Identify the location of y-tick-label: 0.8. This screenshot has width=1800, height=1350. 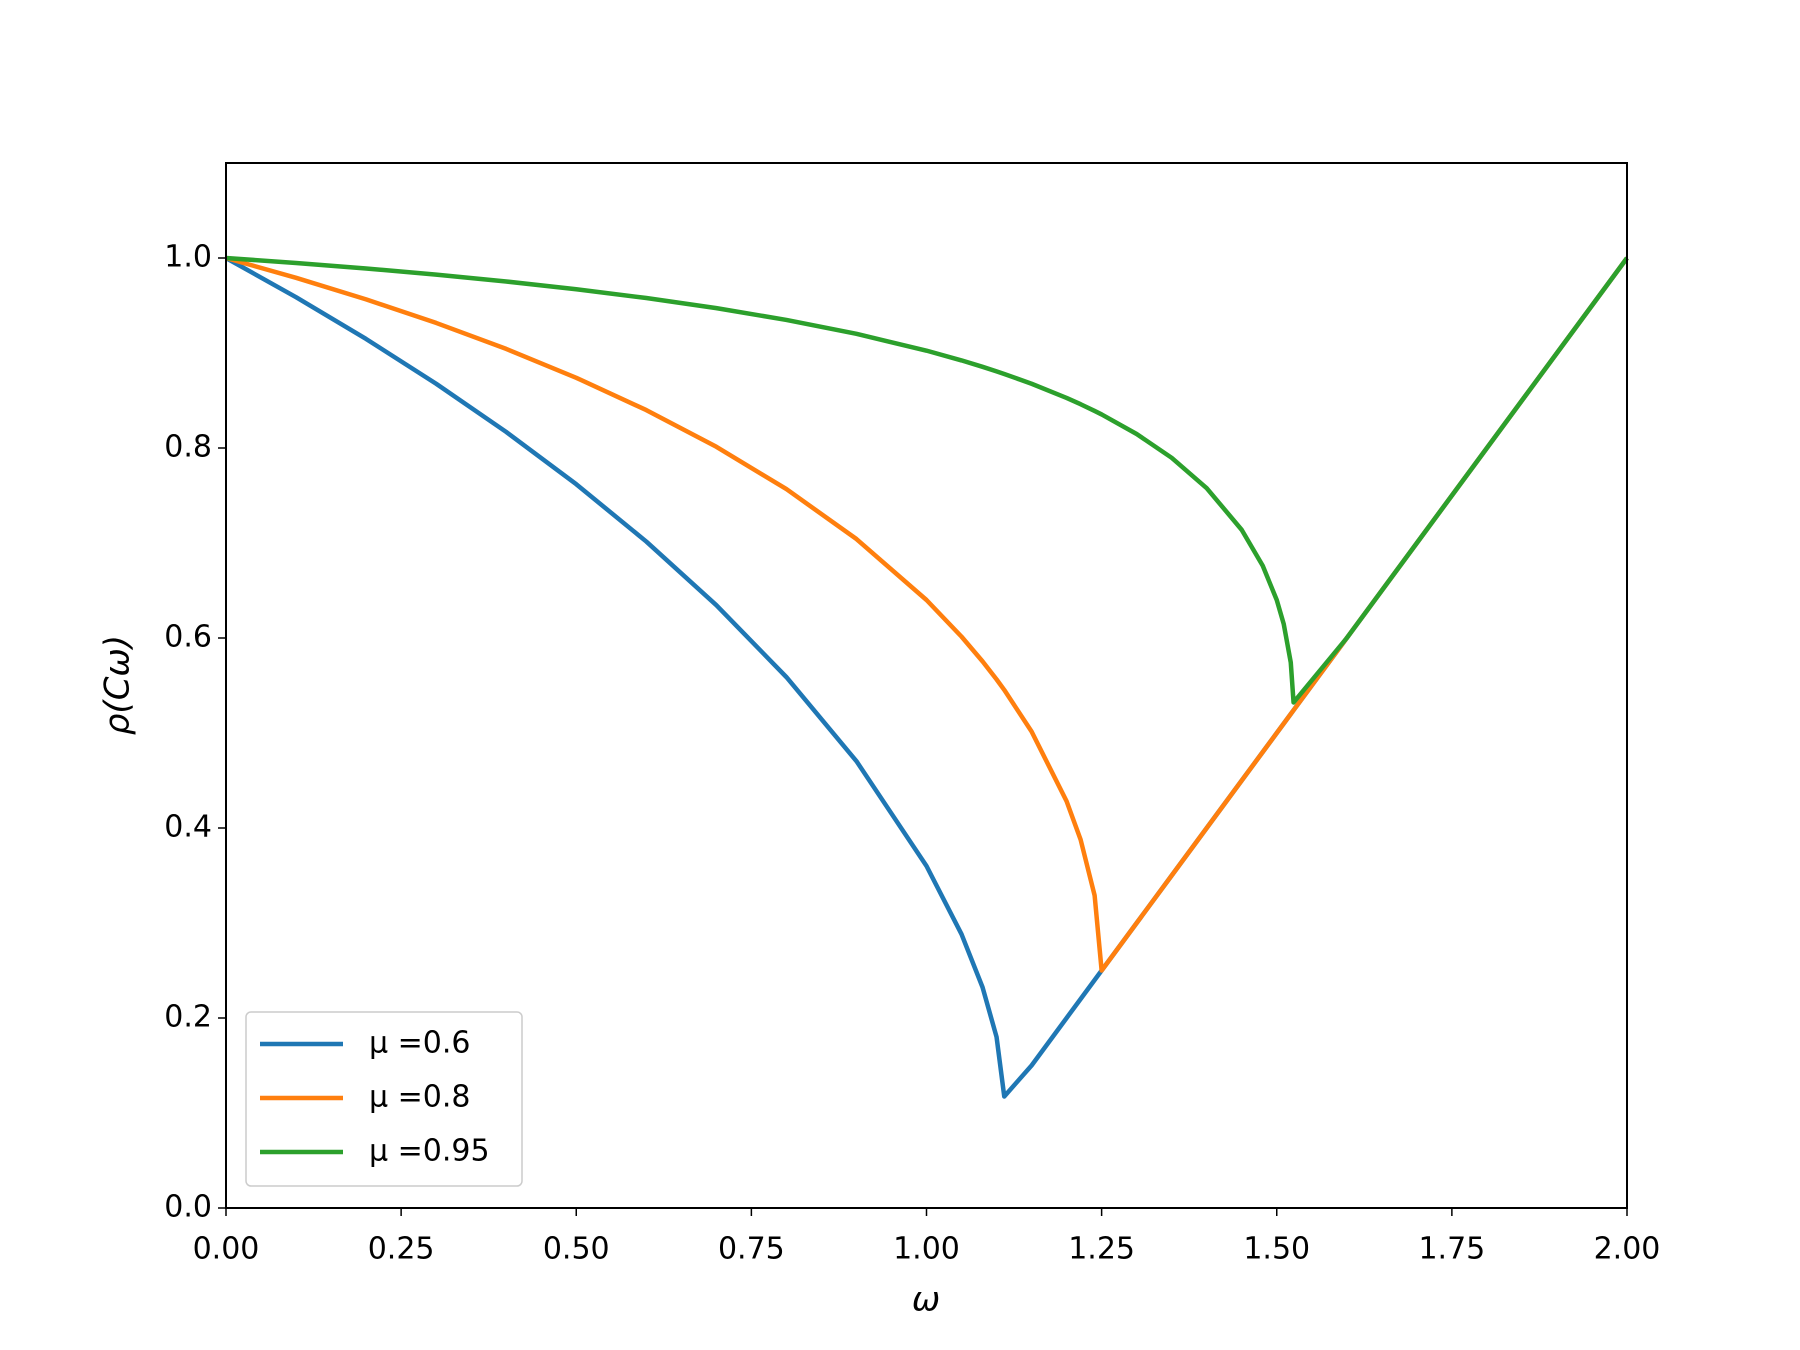
(188, 447).